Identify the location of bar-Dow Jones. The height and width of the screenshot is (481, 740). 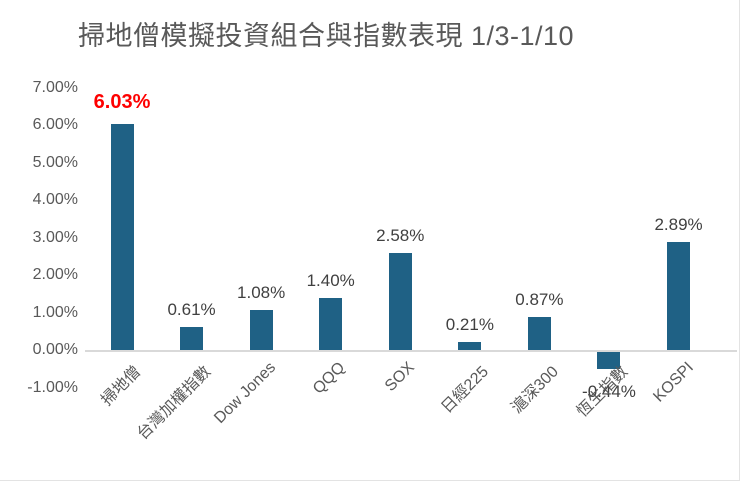
(261, 329).